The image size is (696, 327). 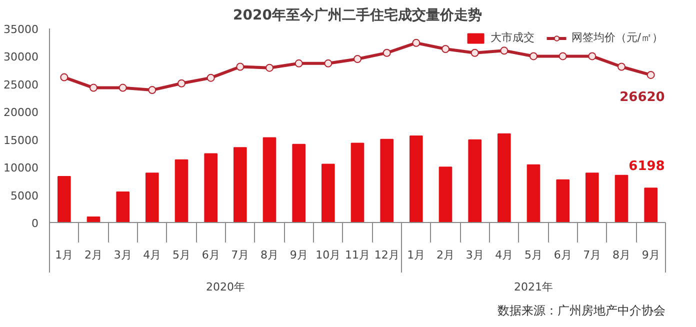 What do you see at coordinates (24, 195) in the screenshot?
I see `y-tick-label: 5000` at bounding box center [24, 195].